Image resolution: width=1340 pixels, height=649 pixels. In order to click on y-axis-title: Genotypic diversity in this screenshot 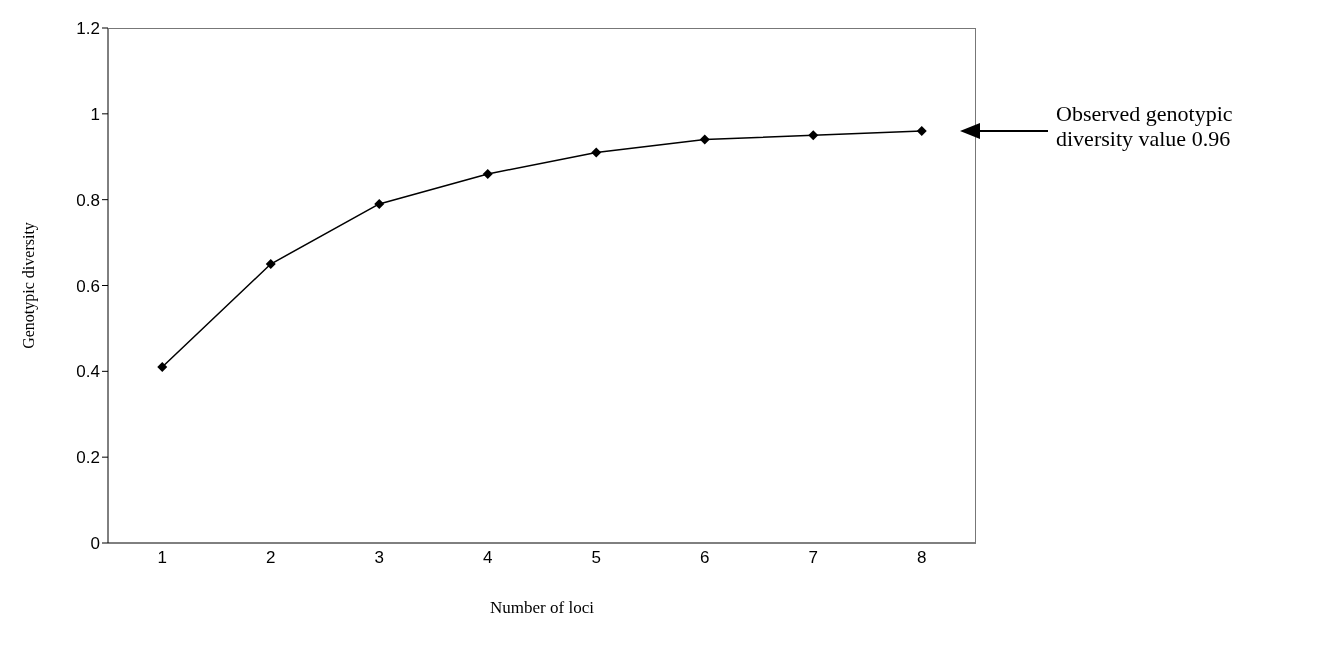, I will do `click(28, 285)`.